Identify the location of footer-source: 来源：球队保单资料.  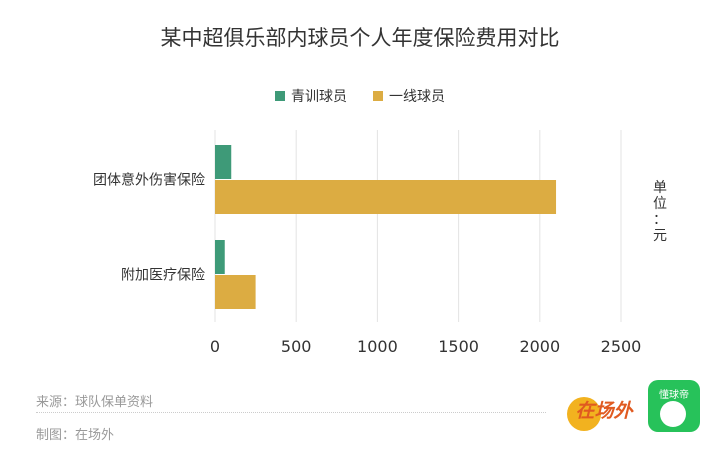
(95, 402).